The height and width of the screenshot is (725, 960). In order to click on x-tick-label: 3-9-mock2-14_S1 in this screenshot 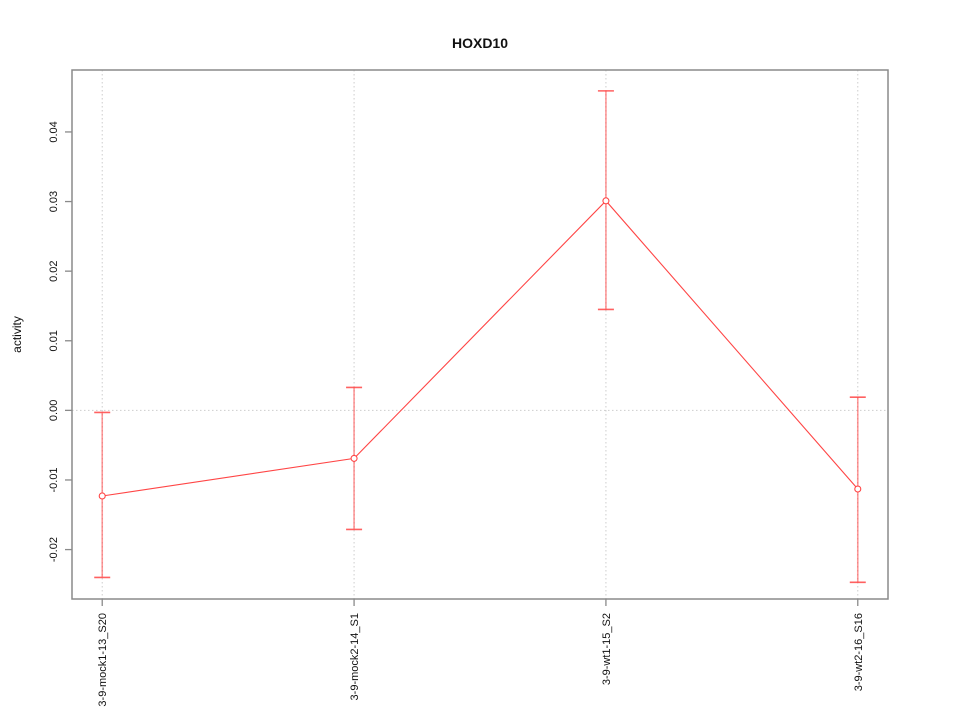, I will do `click(355, 656)`.